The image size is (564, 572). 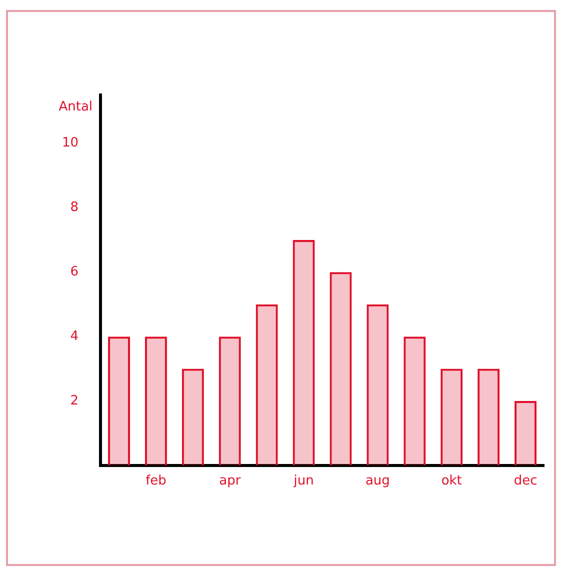 What do you see at coordinates (74, 208) in the screenshot?
I see `y-tick-label: 8` at bounding box center [74, 208].